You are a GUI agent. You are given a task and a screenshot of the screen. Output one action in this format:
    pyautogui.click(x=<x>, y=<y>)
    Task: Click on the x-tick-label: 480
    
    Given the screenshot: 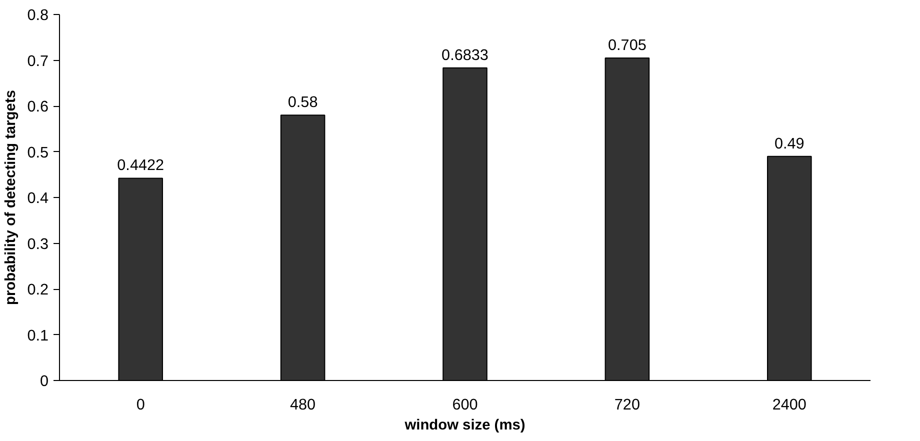 What is the action you would take?
    pyautogui.click(x=303, y=405)
    